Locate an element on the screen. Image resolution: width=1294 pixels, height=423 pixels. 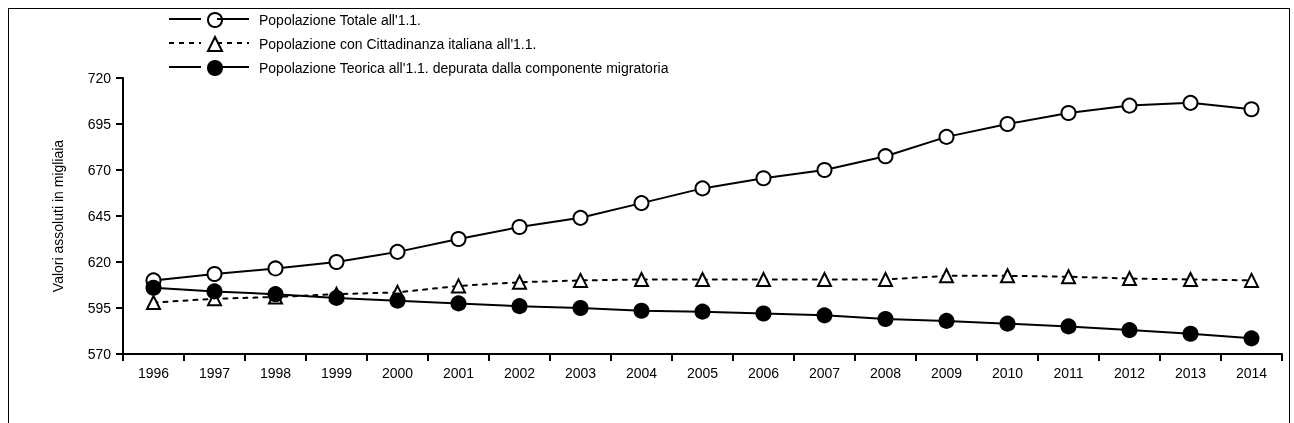
x-tick-label: 1998 is located at coordinates (275, 373).